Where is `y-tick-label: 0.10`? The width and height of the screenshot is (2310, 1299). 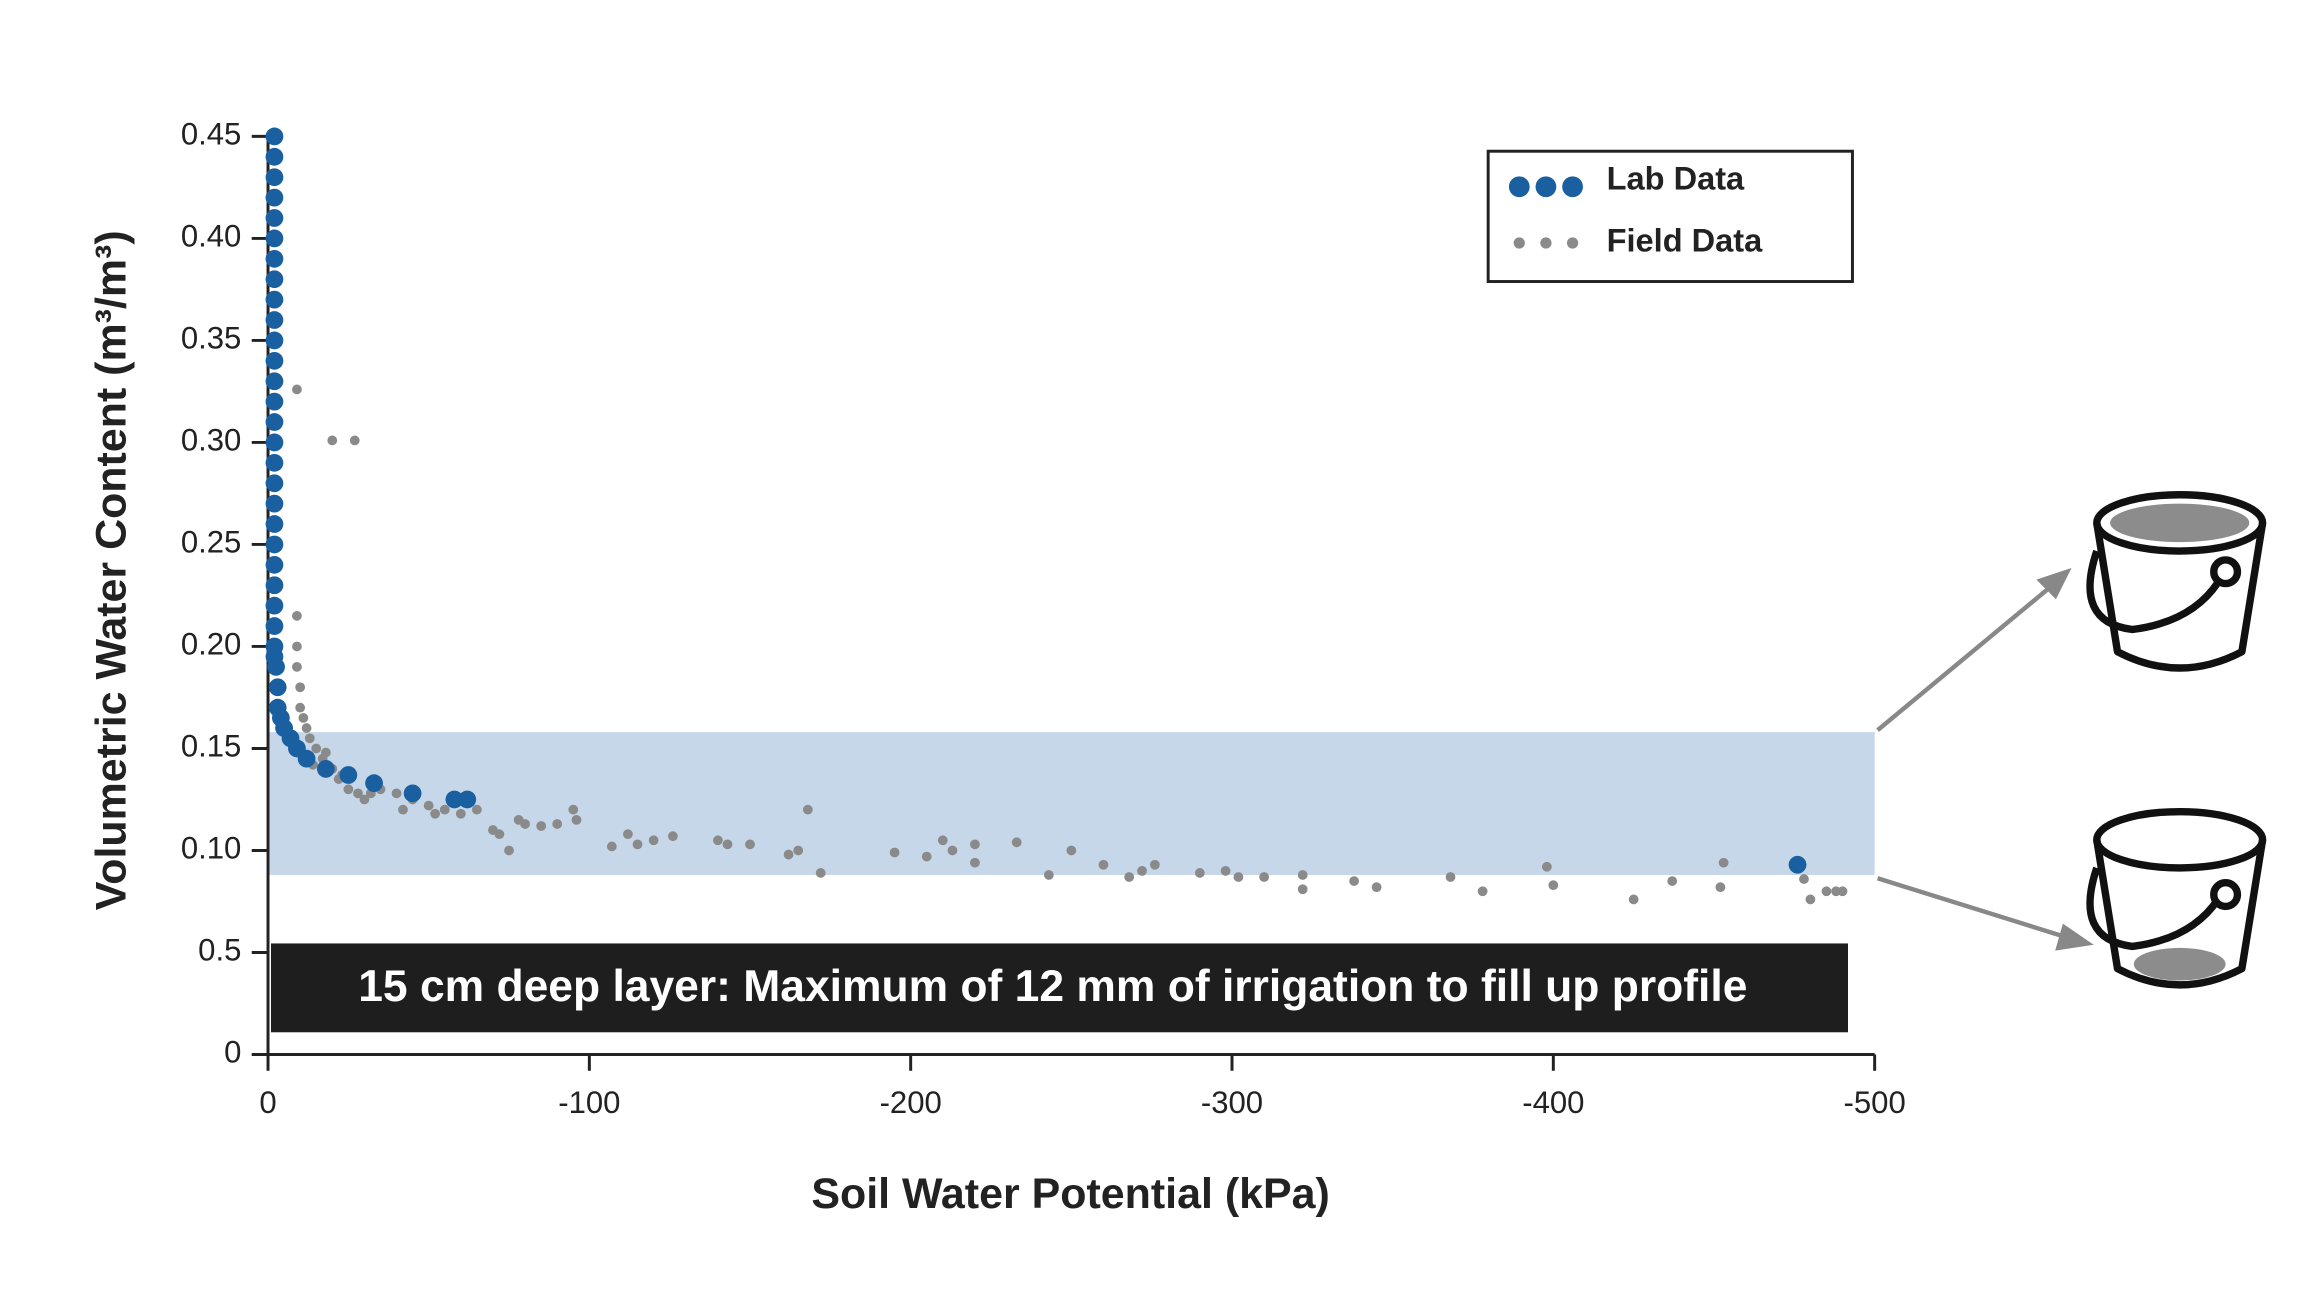 y-tick-label: 0.10 is located at coordinates (211, 848).